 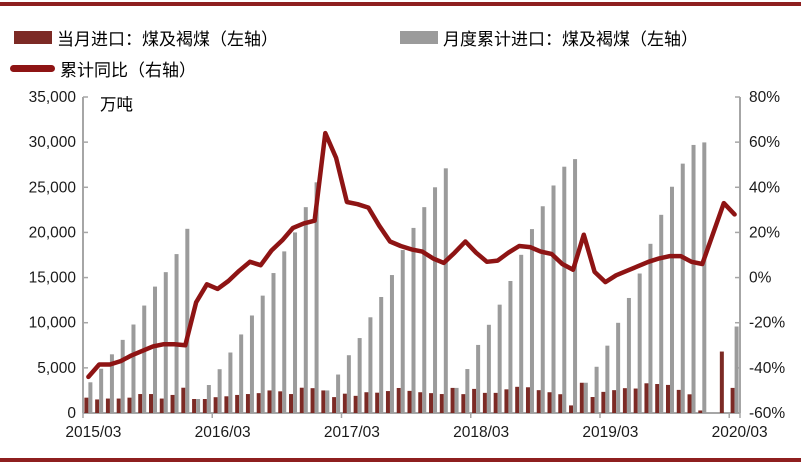 What do you see at coordinates (223, 432) in the screenshot?
I see `x-axis-tick-label: 2016/03` at bounding box center [223, 432].